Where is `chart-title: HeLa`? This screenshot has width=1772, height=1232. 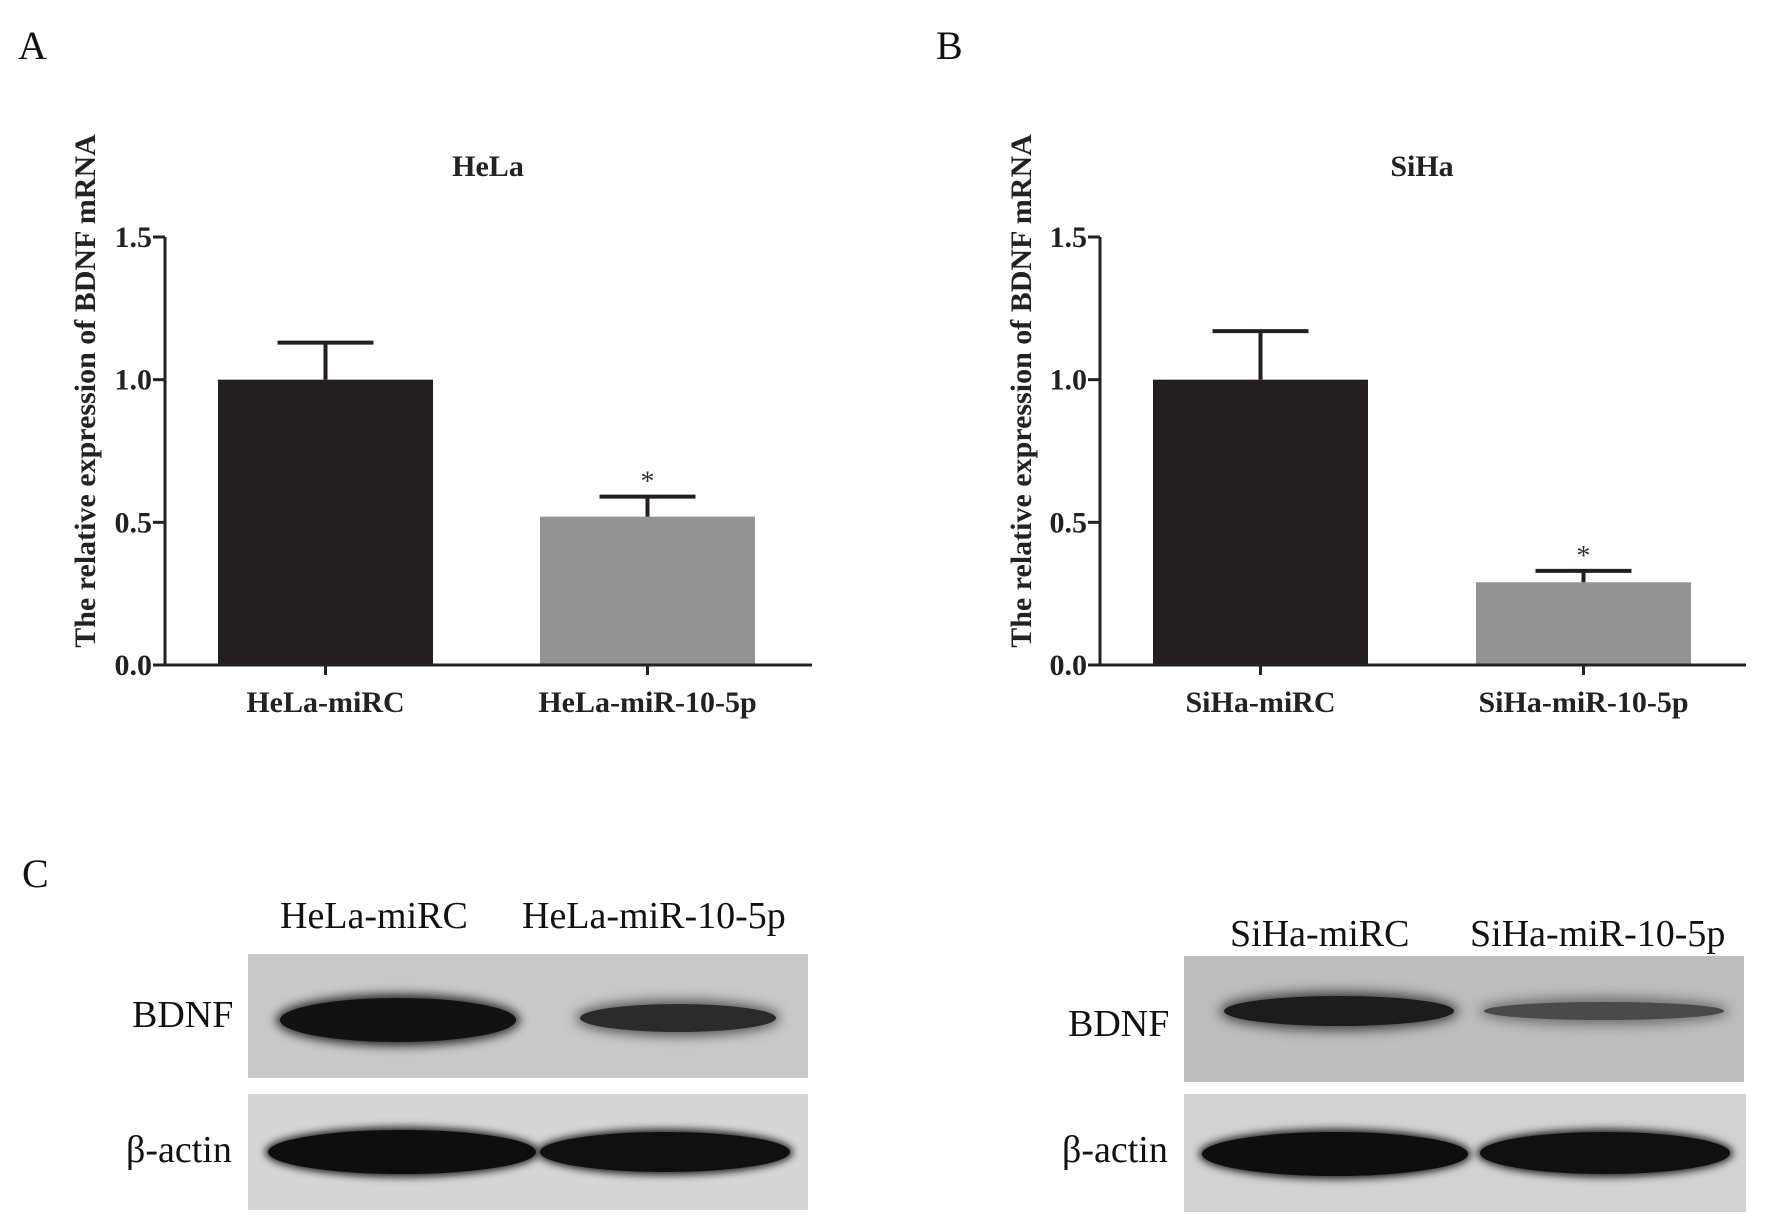
chart-title: HeLa is located at coordinates (488, 166).